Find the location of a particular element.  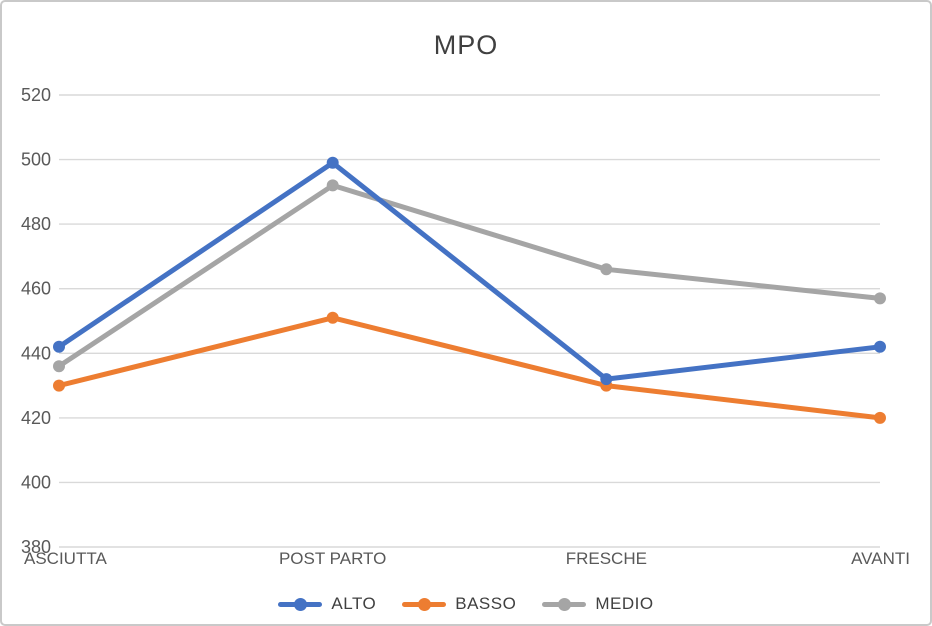

data-point-medio-avanti is located at coordinates (880, 298).